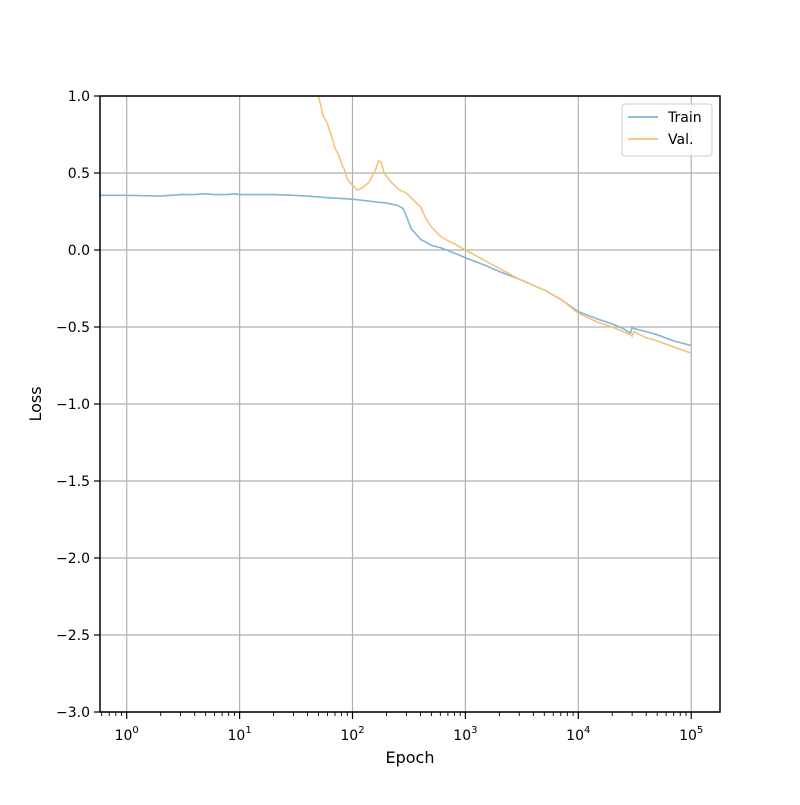  I want to click on y-tick-label: 1.0, so click(79, 97).